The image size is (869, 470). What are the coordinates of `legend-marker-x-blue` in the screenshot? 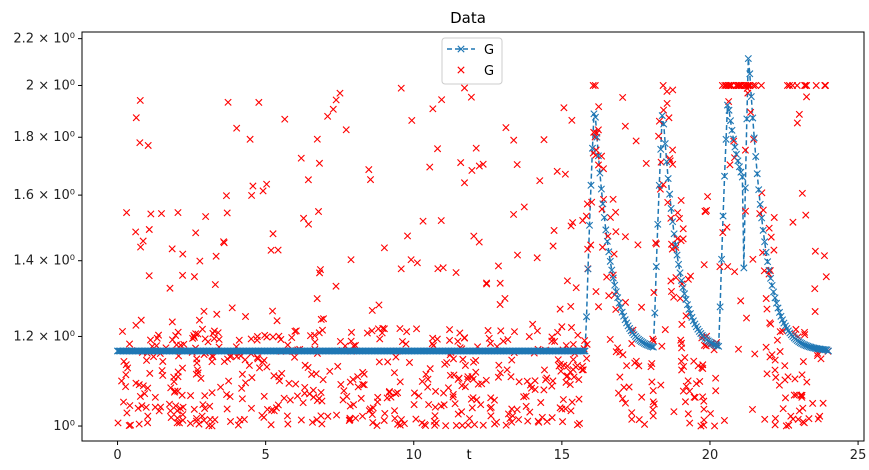 It's located at (461, 49).